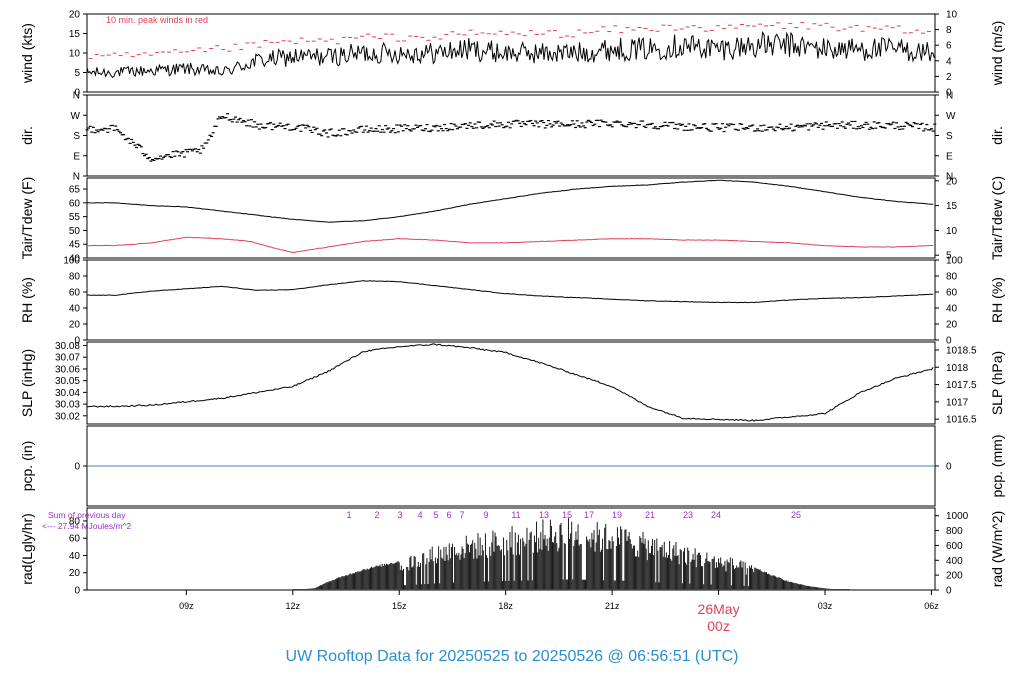  What do you see at coordinates (75, 190) in the screenshot?
I see `y-tick-label: 65` at bounding box center [75, 190].